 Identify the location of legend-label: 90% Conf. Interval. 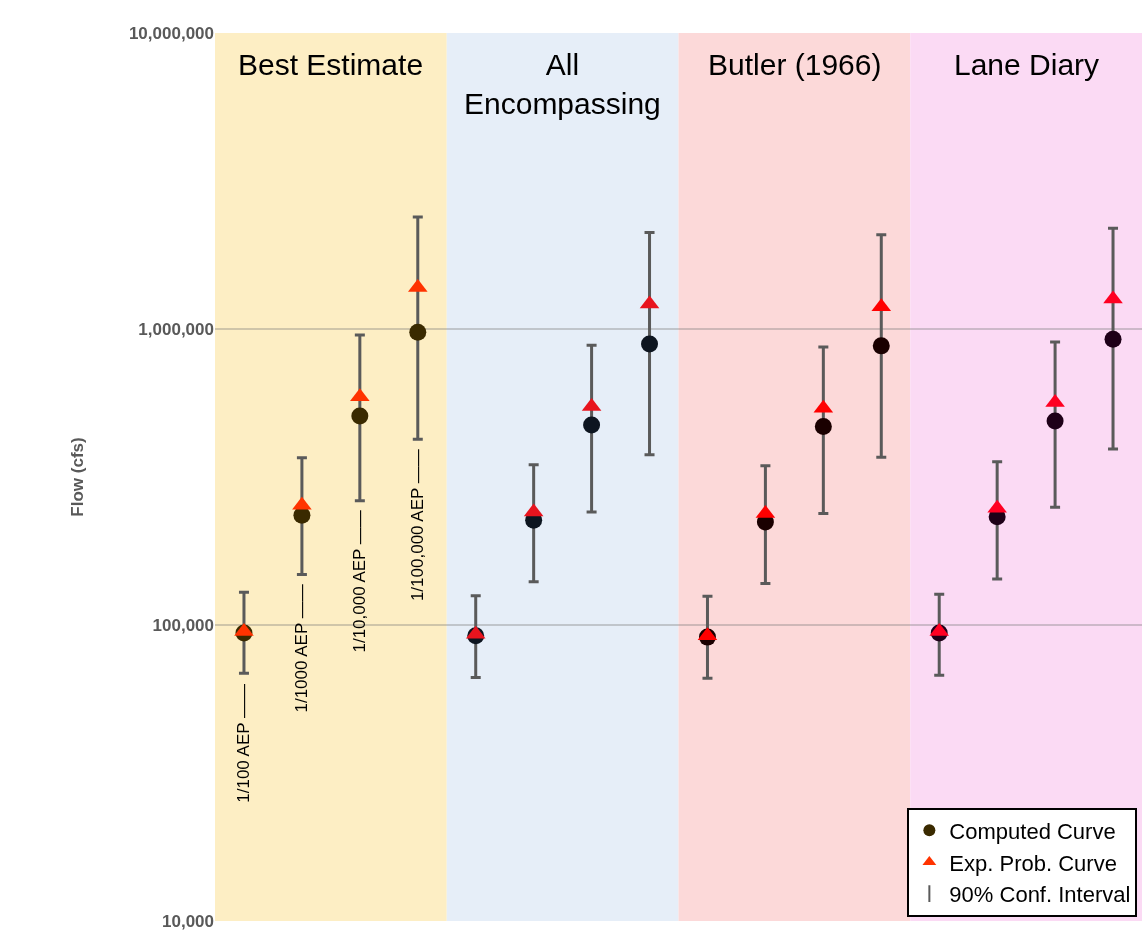
(1040, 895).